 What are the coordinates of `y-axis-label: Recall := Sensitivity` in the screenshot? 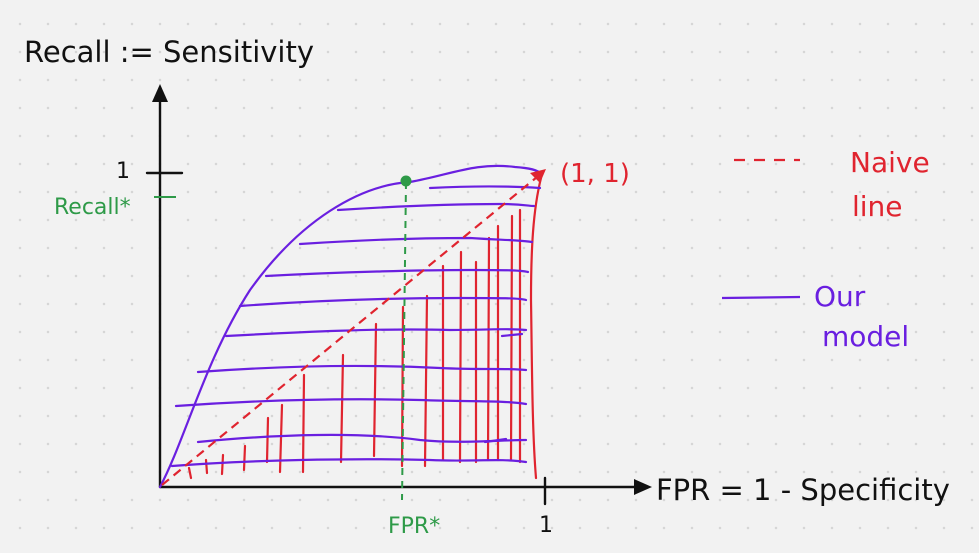 It's located at (169, 52).